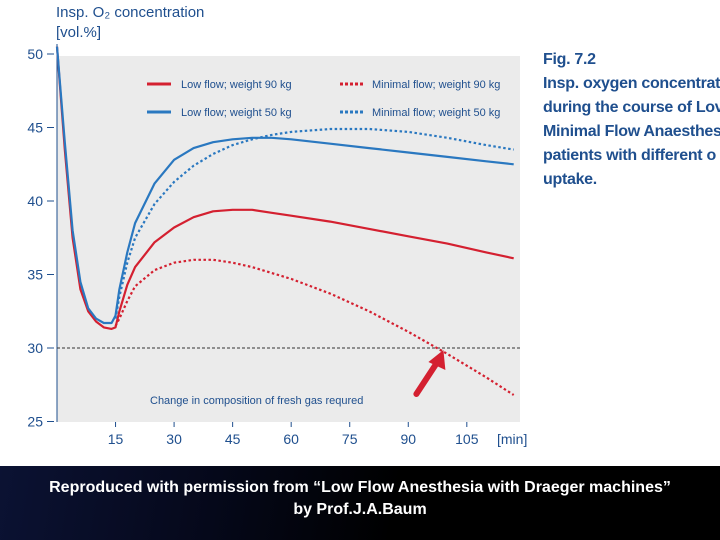 The image size is (720, 540). Describe the element at coordinates (360, 509) in the screenshot. I see `footer-credit-line2: by Prof.J.A.Baum` at that location.